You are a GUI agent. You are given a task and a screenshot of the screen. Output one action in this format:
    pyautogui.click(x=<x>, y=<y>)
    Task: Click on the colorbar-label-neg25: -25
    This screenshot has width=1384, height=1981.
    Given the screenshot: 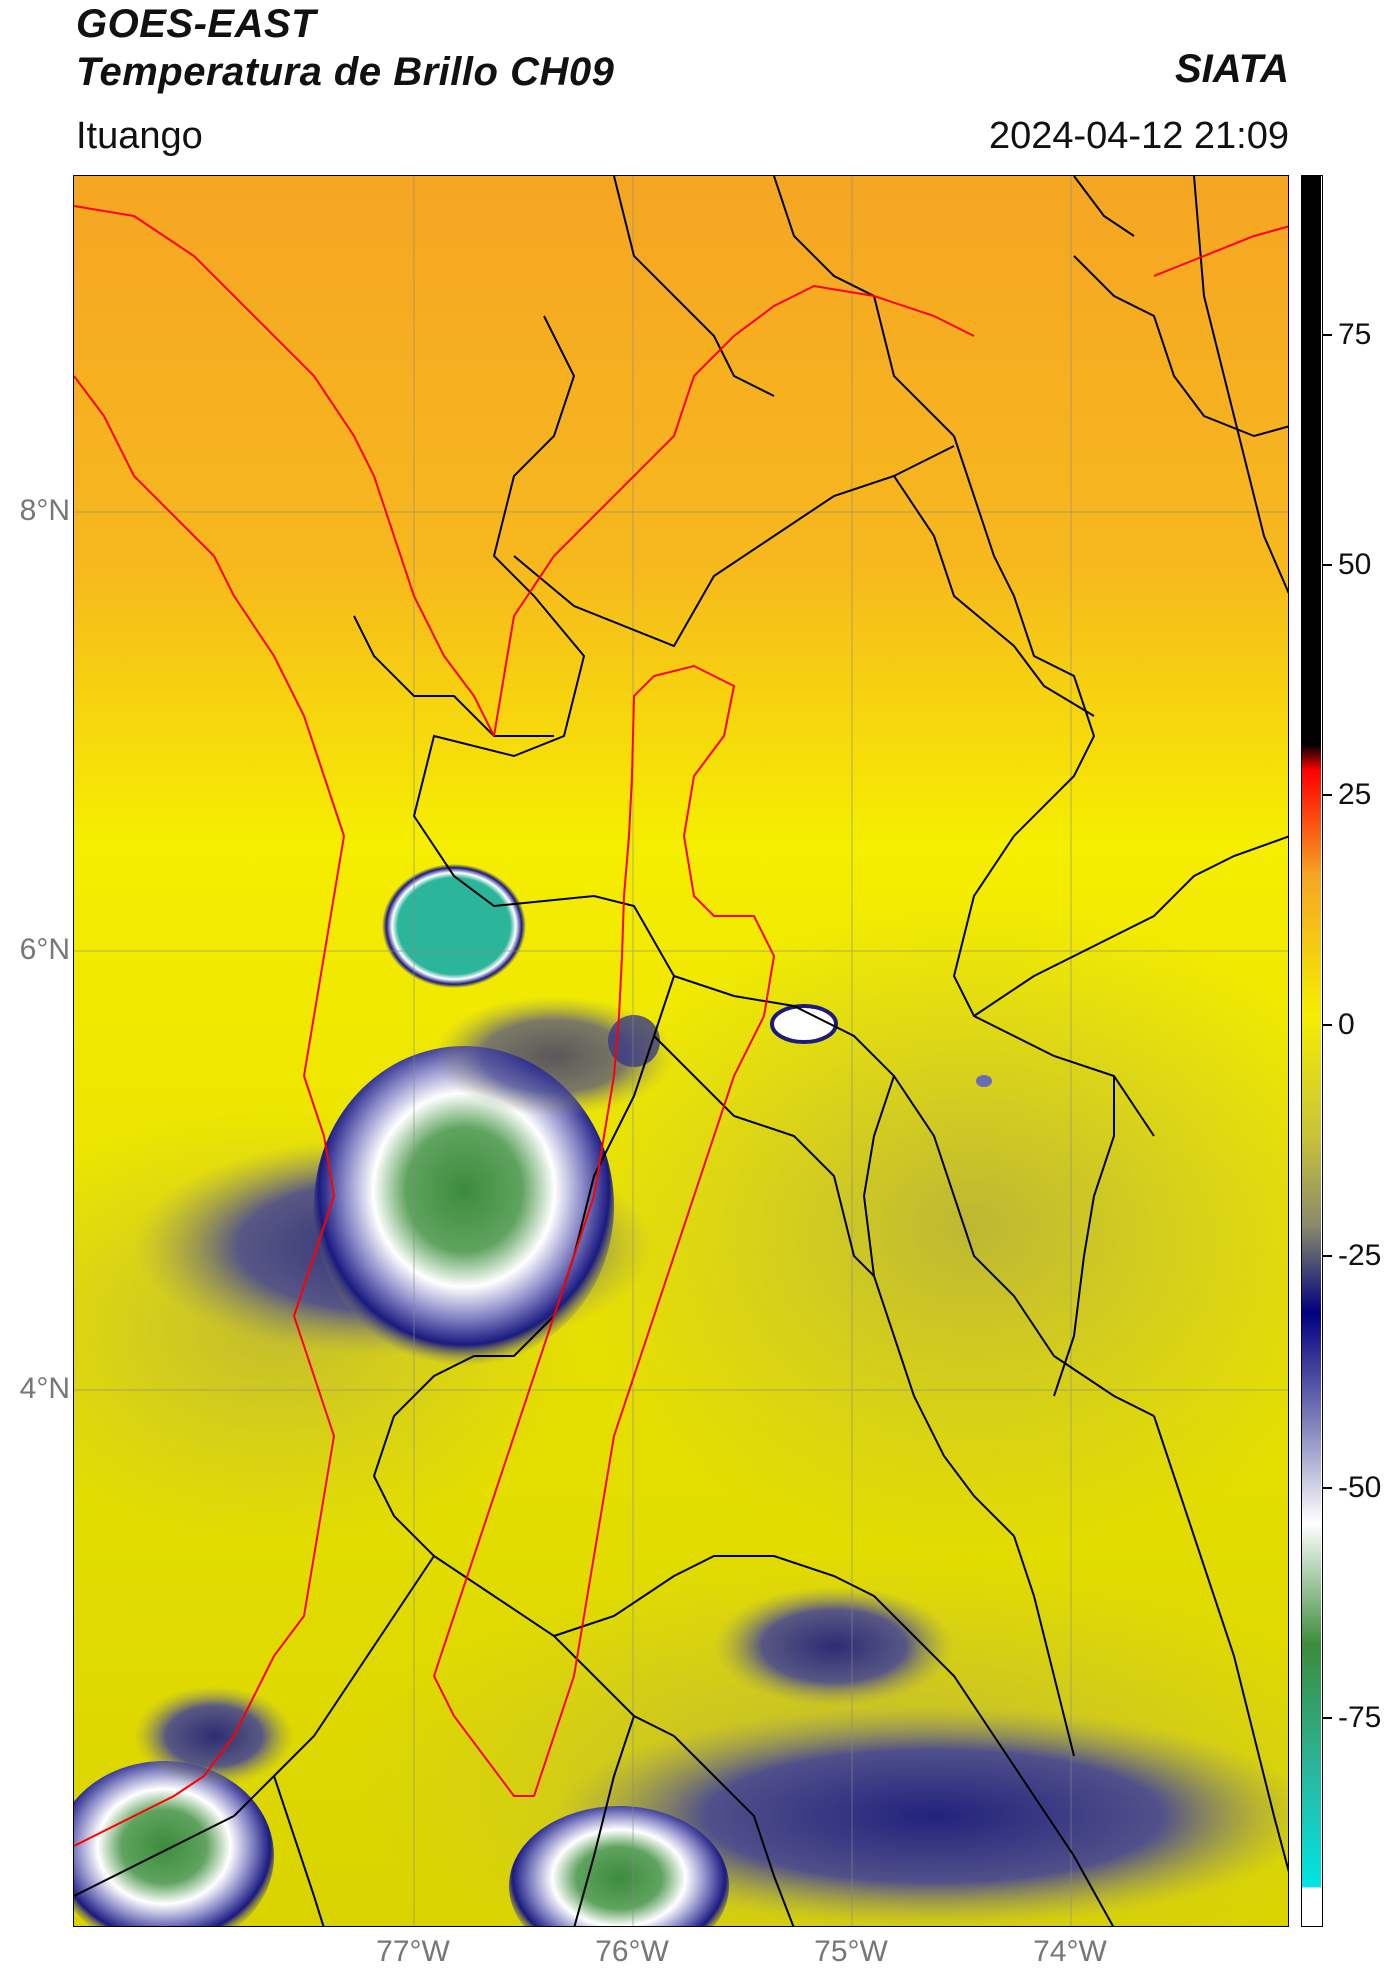 What is the action you would take?
    pyautogui.click(x=1360, y=1255)
    